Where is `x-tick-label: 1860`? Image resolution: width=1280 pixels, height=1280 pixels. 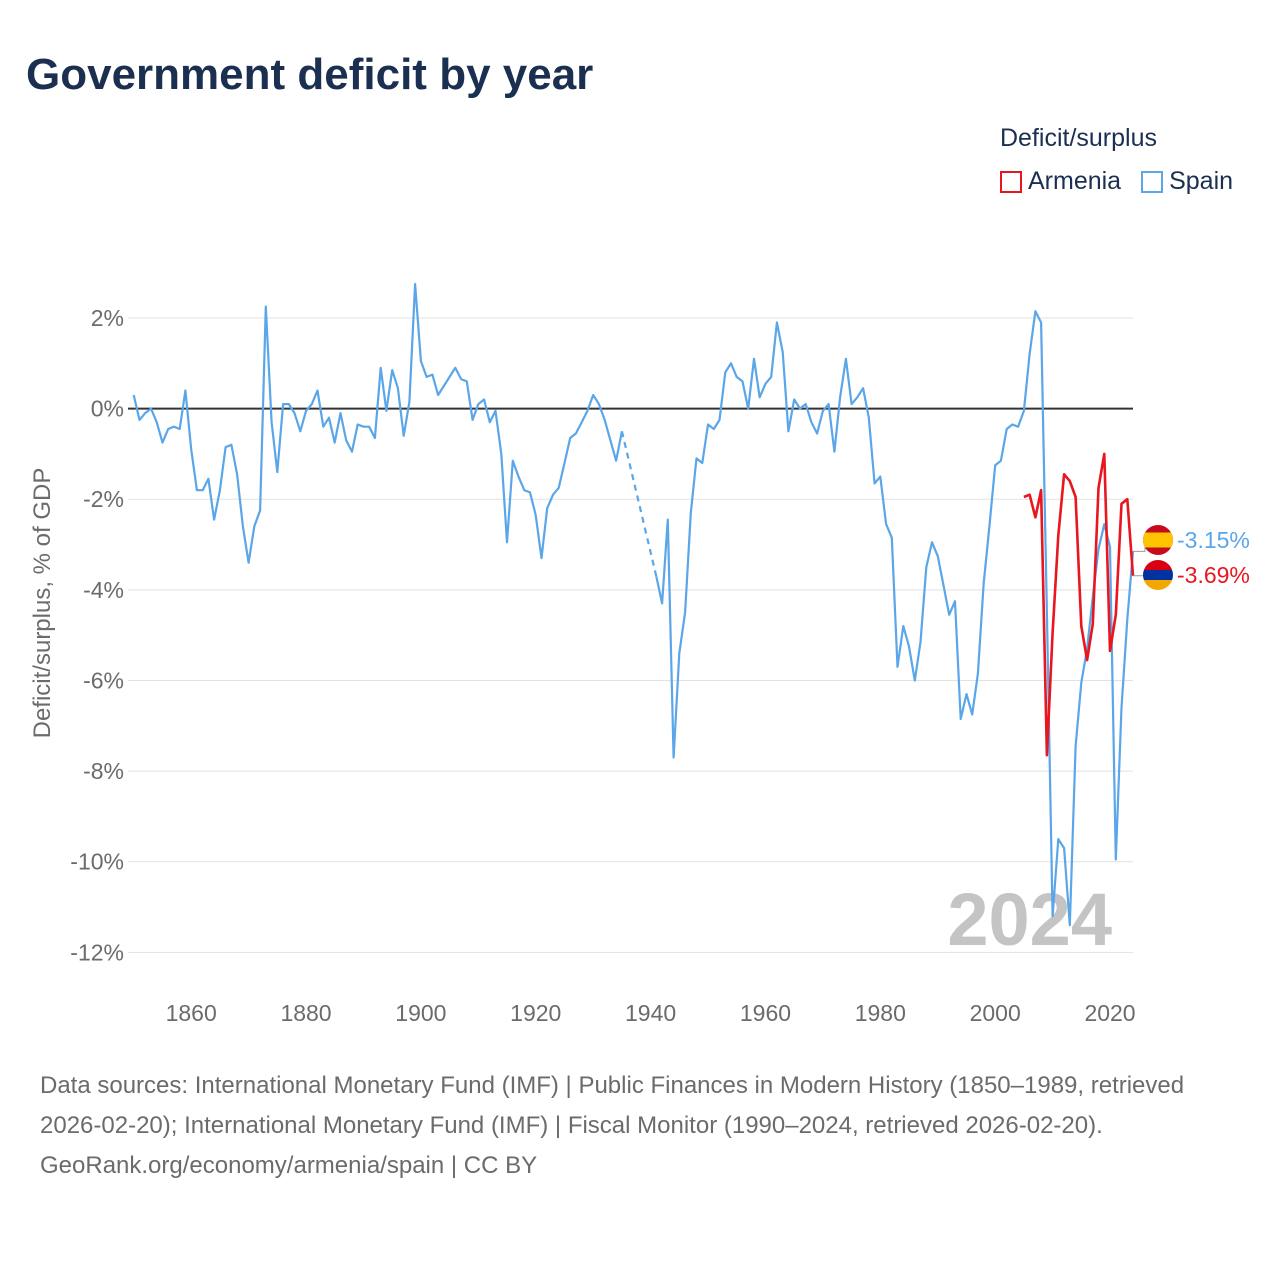 x-tick-label: 1860 is located at coordinates (191, 1013).